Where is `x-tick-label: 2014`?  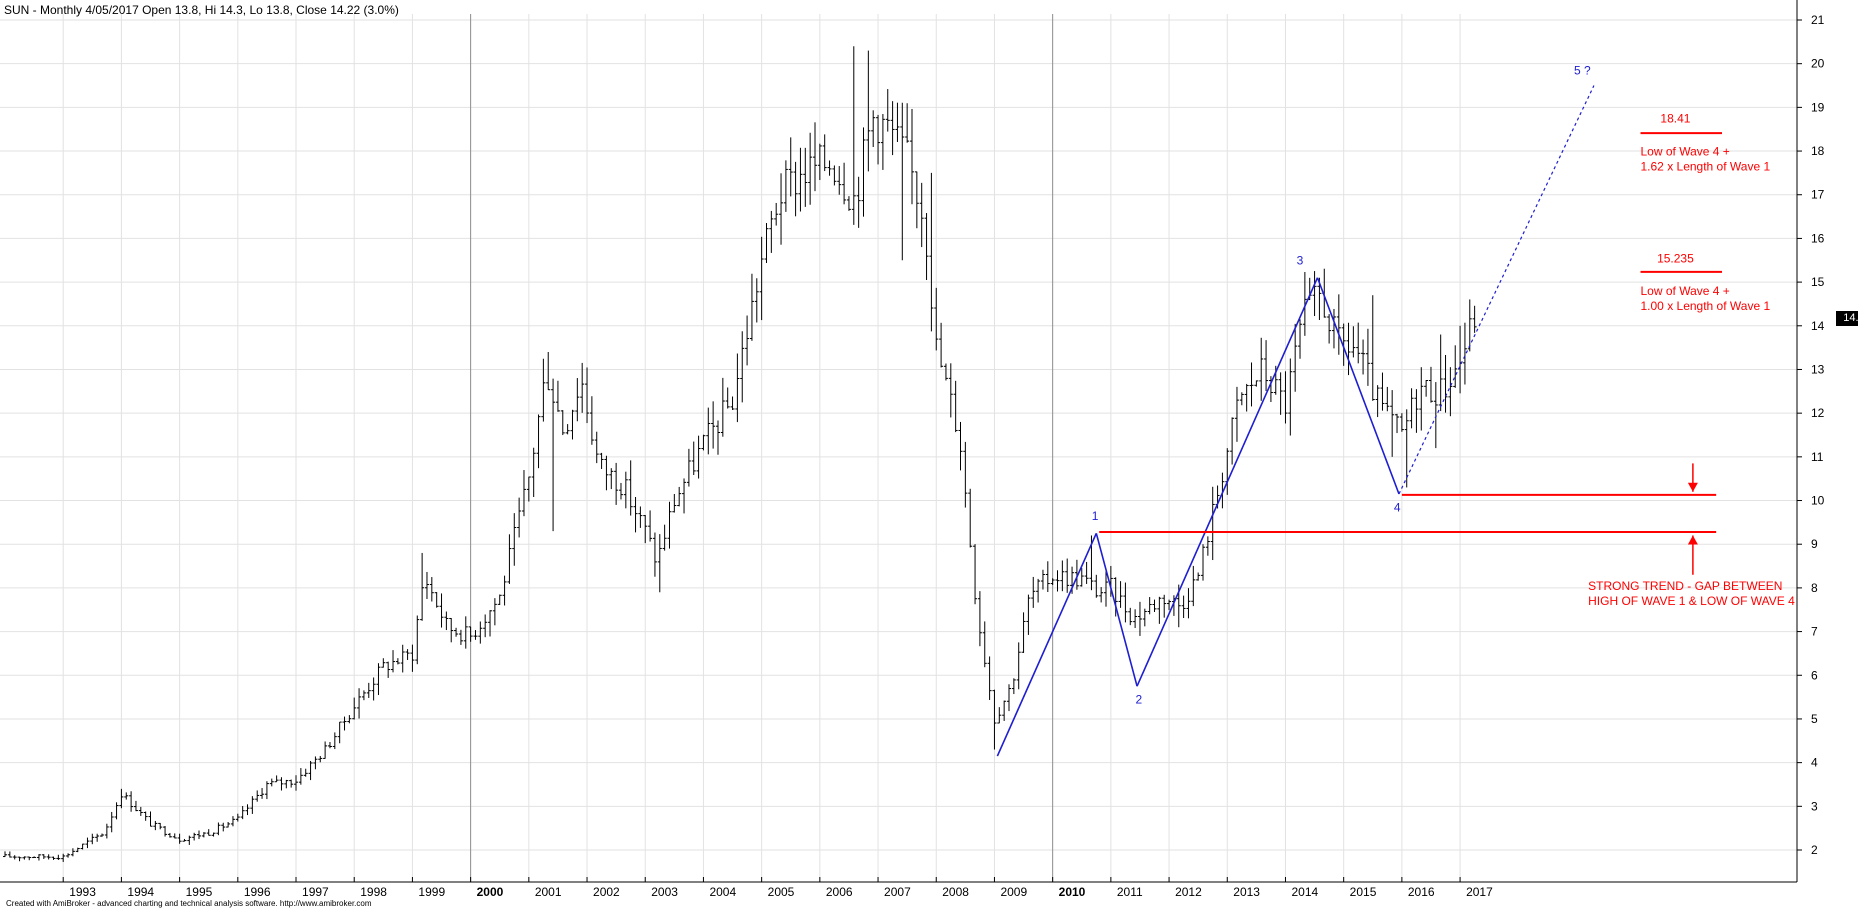 x-tick-label: 2014 is located at coordinates (1304, 892).